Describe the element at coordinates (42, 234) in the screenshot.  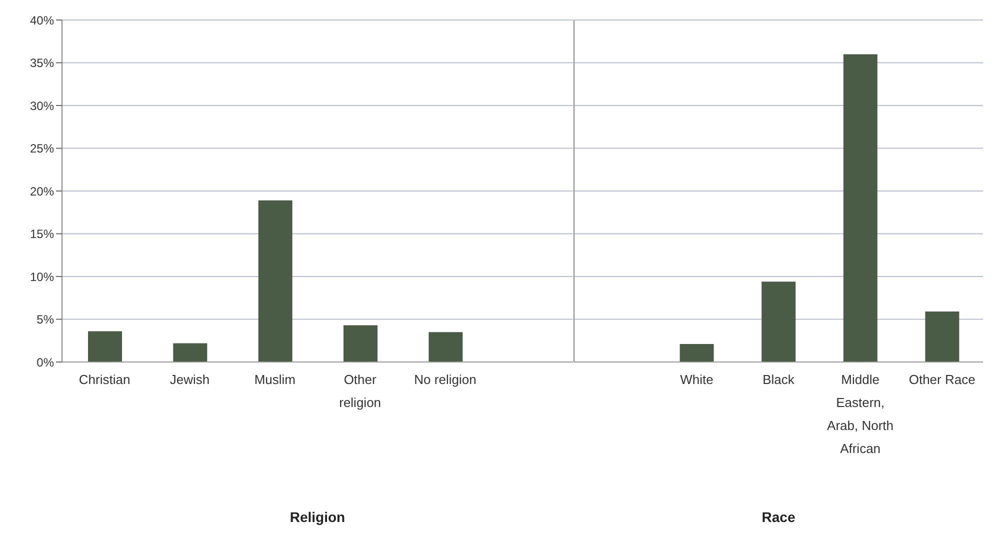
I see `y-tick-label: 15%` at that location.